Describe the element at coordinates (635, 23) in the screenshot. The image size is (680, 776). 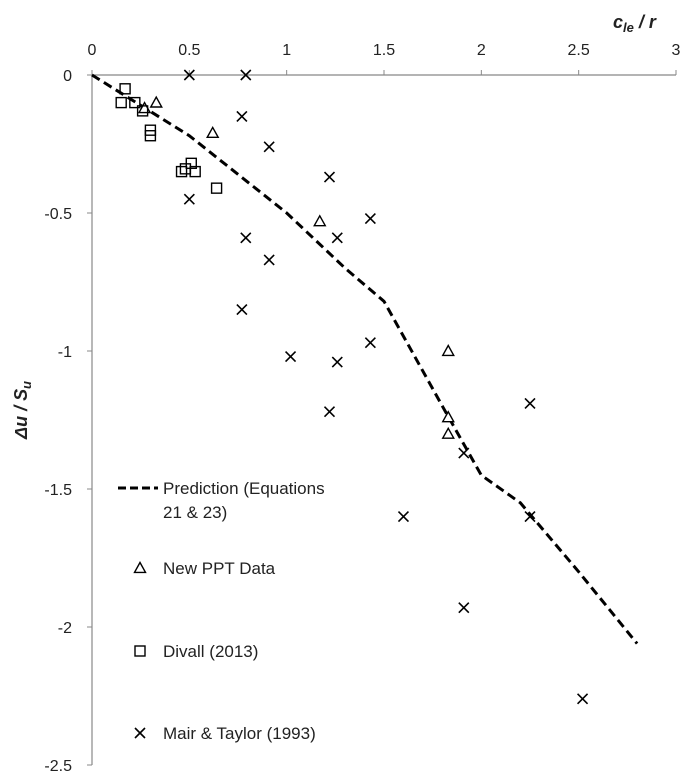
I see `x-axis-title: cle / r` at that location.